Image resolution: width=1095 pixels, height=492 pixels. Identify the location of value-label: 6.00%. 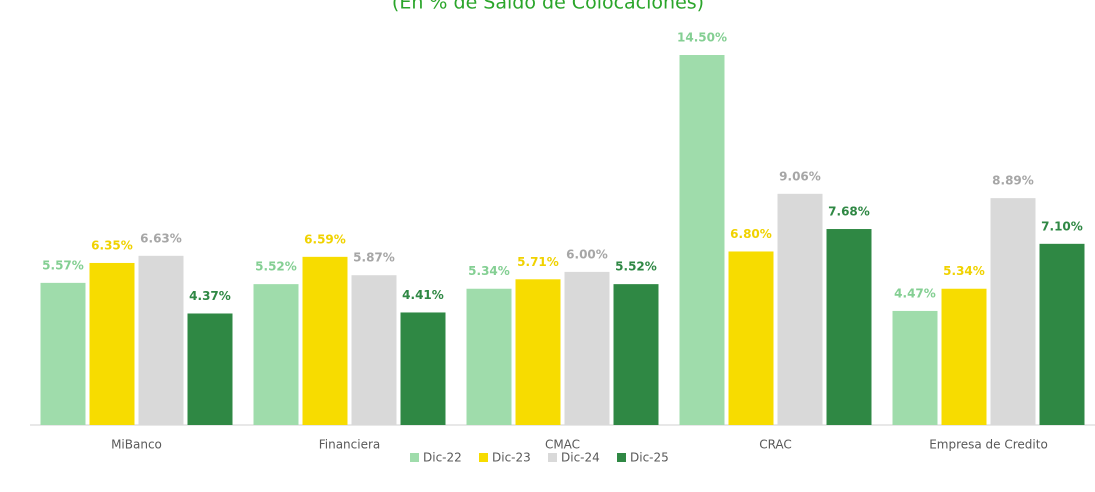
(587, 254).